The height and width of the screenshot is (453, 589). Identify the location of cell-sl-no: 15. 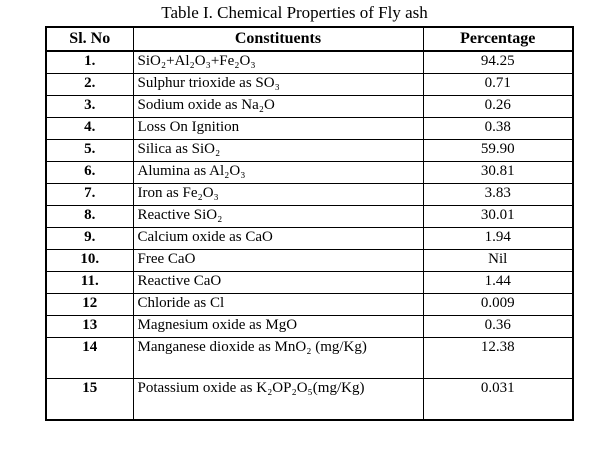
(89, 399).